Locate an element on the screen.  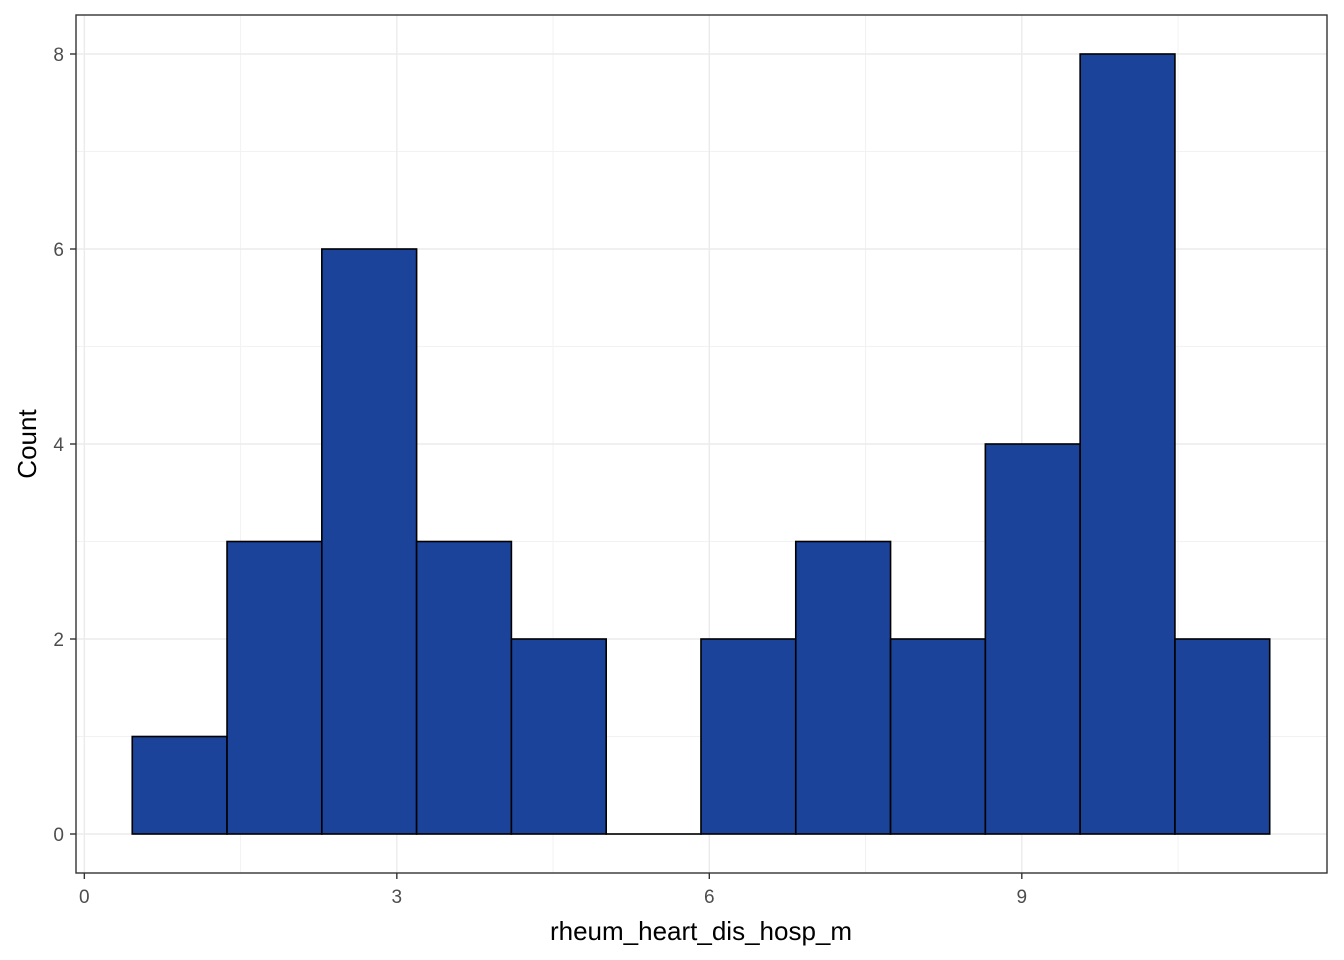
x-tick-label: 0 is located at coordinates (84, 897).